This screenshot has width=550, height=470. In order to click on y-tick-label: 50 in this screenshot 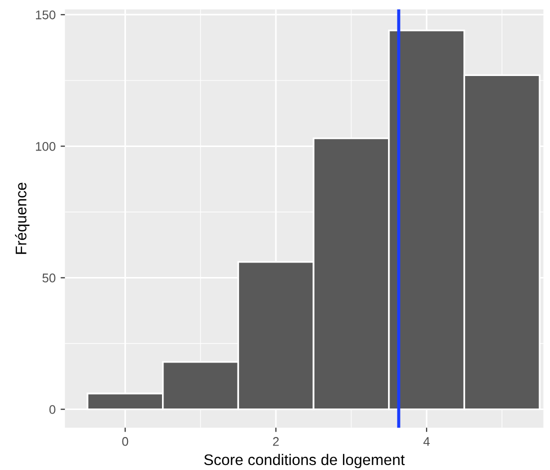, I will do `click(49, 278)`.